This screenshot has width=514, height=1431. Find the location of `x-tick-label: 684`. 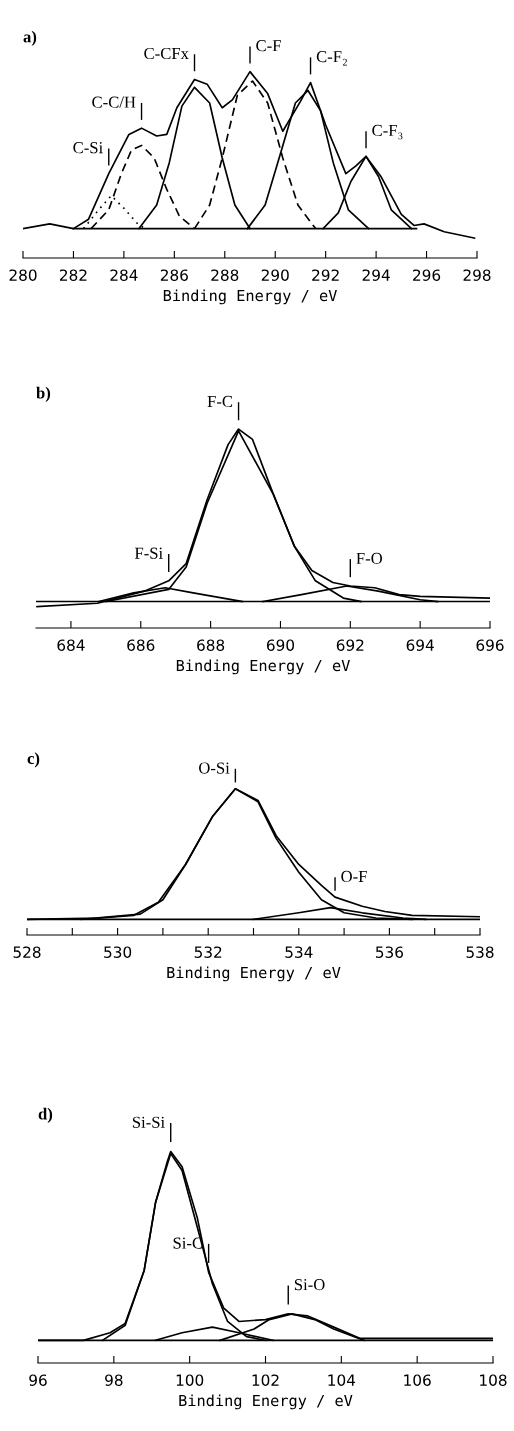

x-tick-label: 684 is located at coordinates (71, 645).